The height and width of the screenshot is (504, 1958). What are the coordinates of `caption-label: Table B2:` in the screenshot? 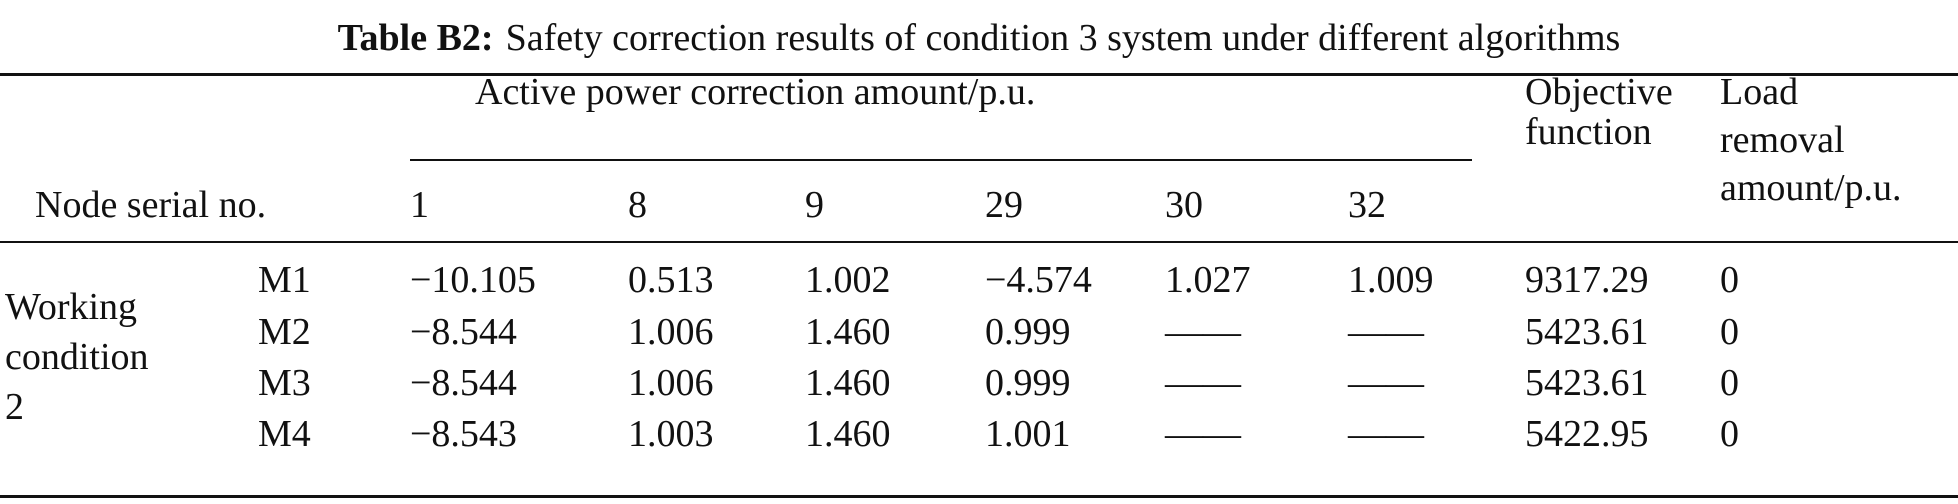 It's located at (415, 38).